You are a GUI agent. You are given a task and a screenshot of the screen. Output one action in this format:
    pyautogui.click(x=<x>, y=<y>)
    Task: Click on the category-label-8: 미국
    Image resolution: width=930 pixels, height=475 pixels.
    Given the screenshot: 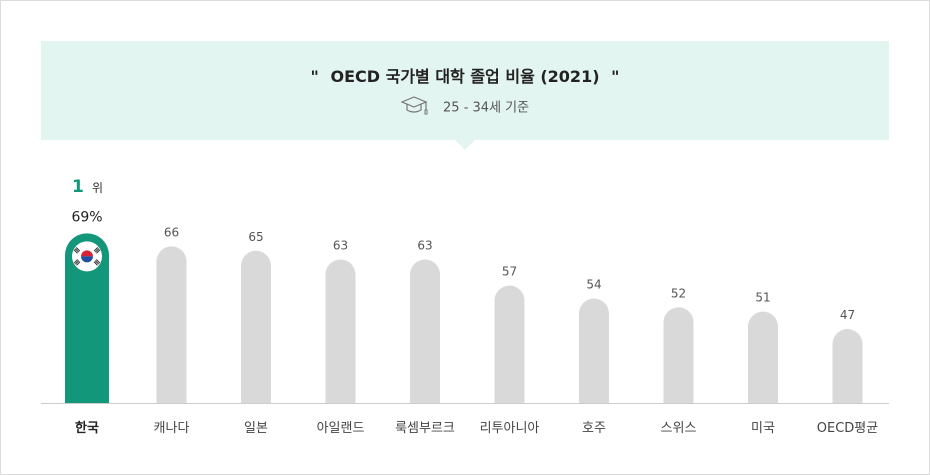 What is the action you would take?
    pyautogui.click(x=763, y=428)
    